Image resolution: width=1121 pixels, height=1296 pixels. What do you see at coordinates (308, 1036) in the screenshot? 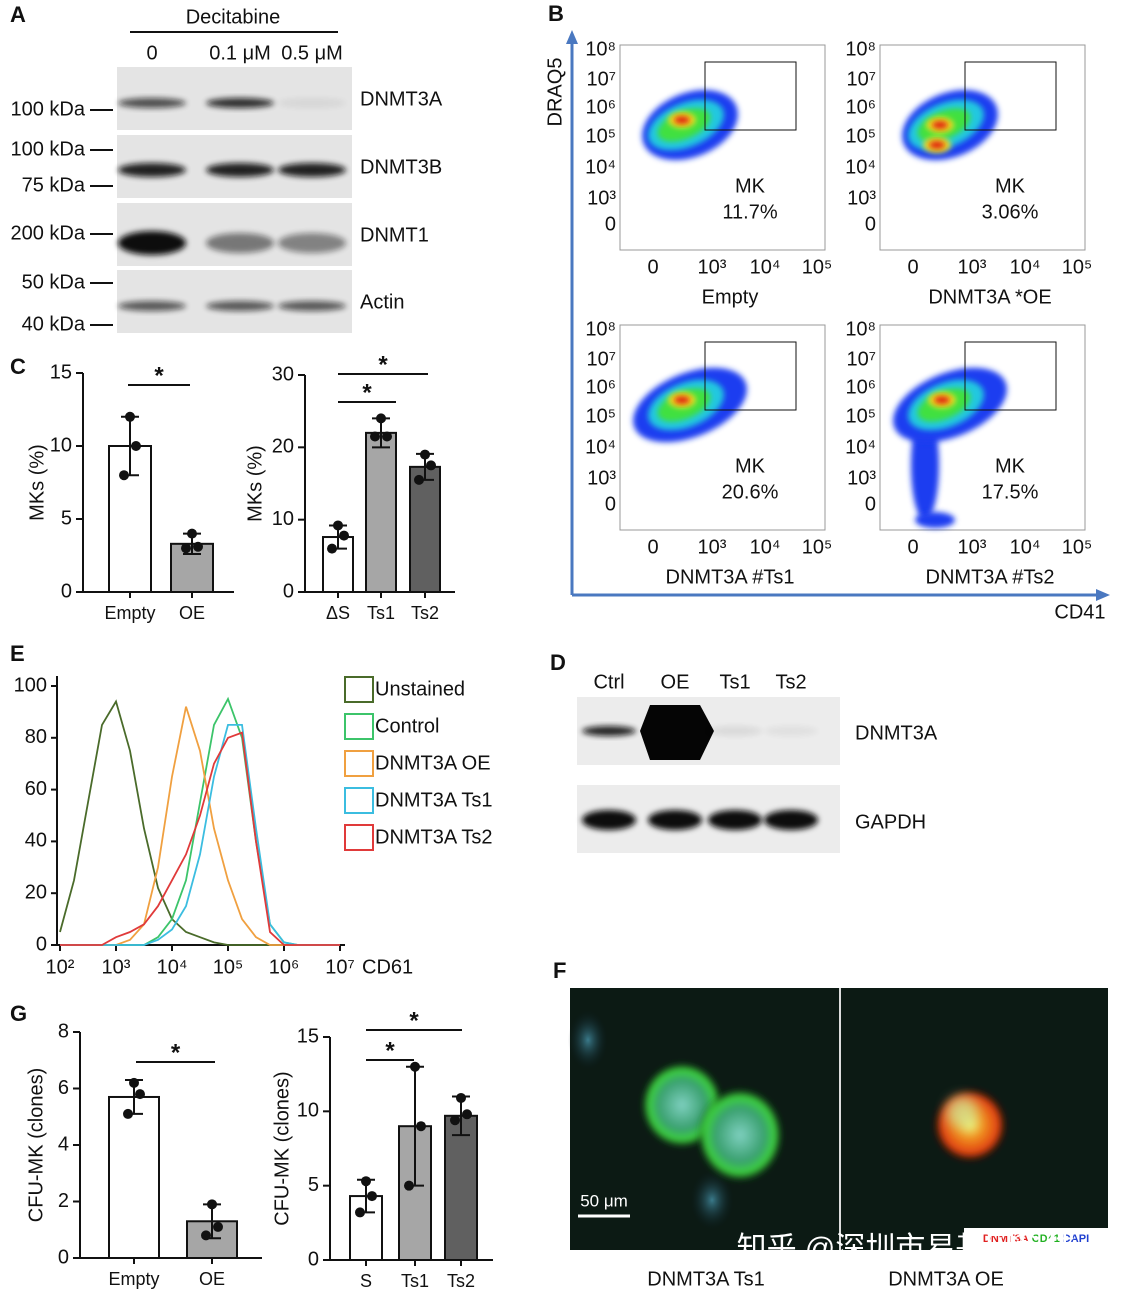
I see `y-tick-label: 15` at bounding box center [308, 1036].